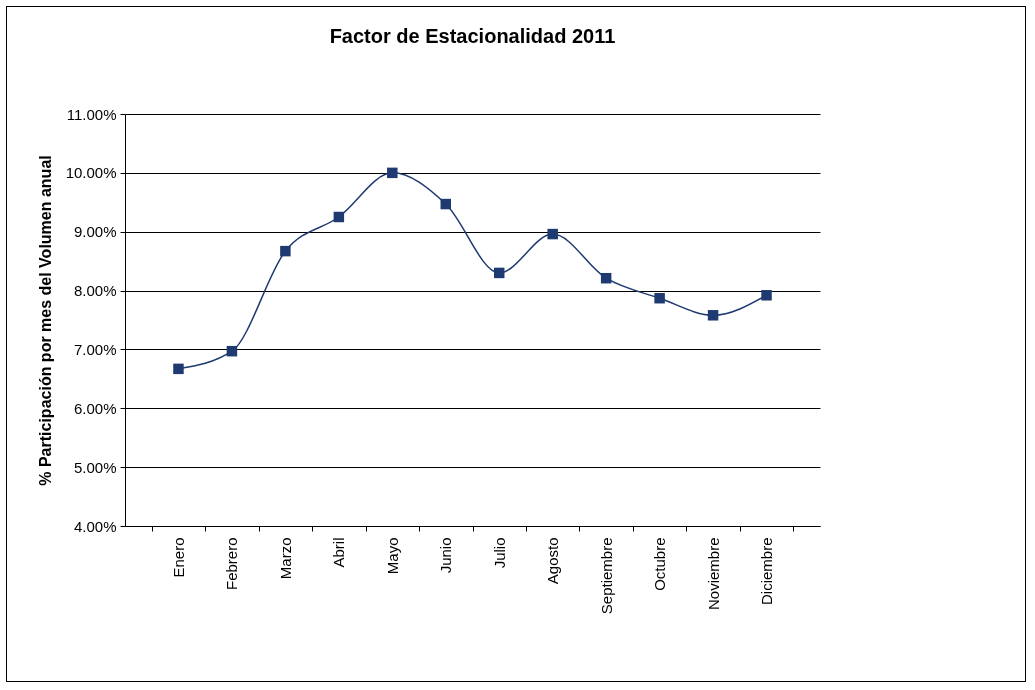 Image resolution: width=1035 pixels, height=690 pixels. What do you see at coordinates (472, 36) in the screenshot?
I see `chart-title: Factor de Estacionalidad 2011` at bounding box center [472, 36].